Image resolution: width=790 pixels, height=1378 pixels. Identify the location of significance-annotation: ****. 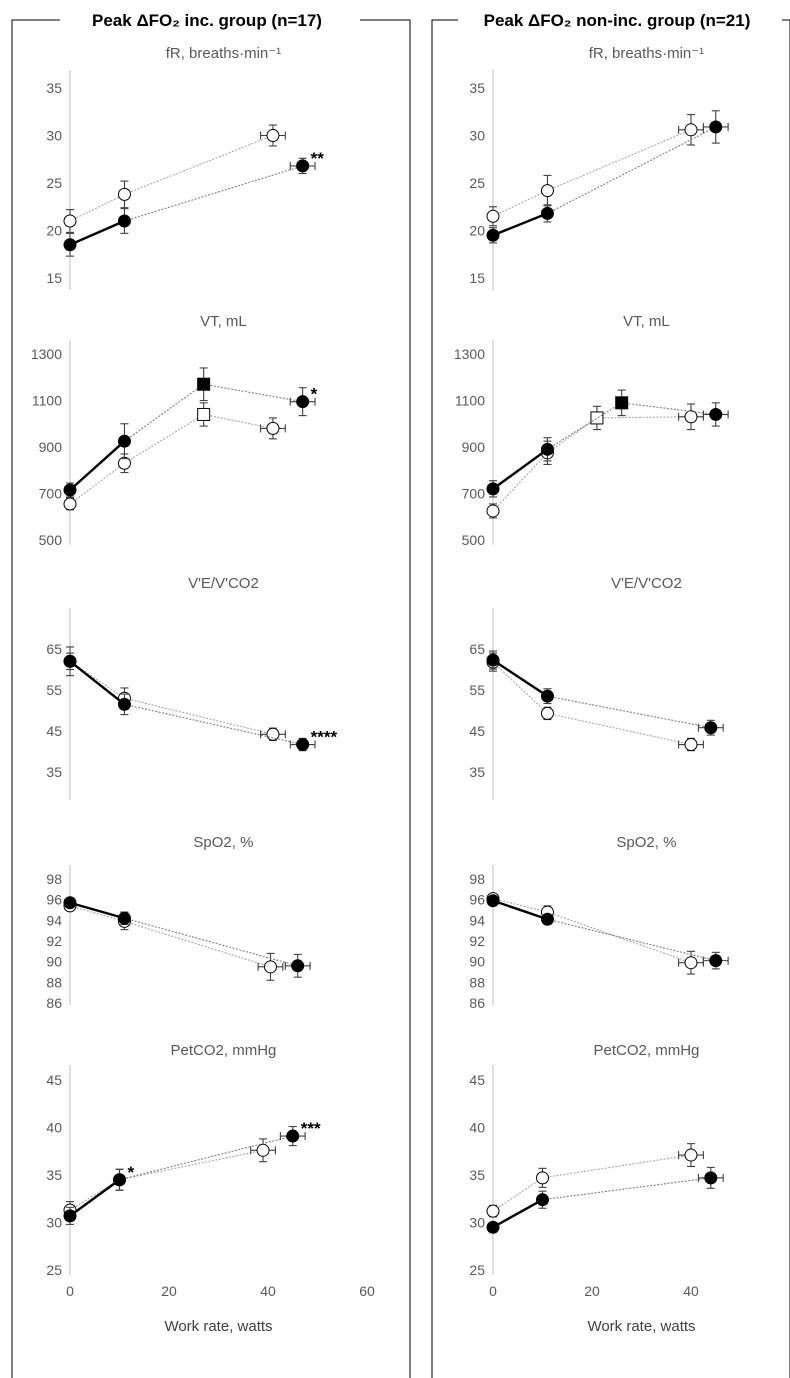
(324, 737).